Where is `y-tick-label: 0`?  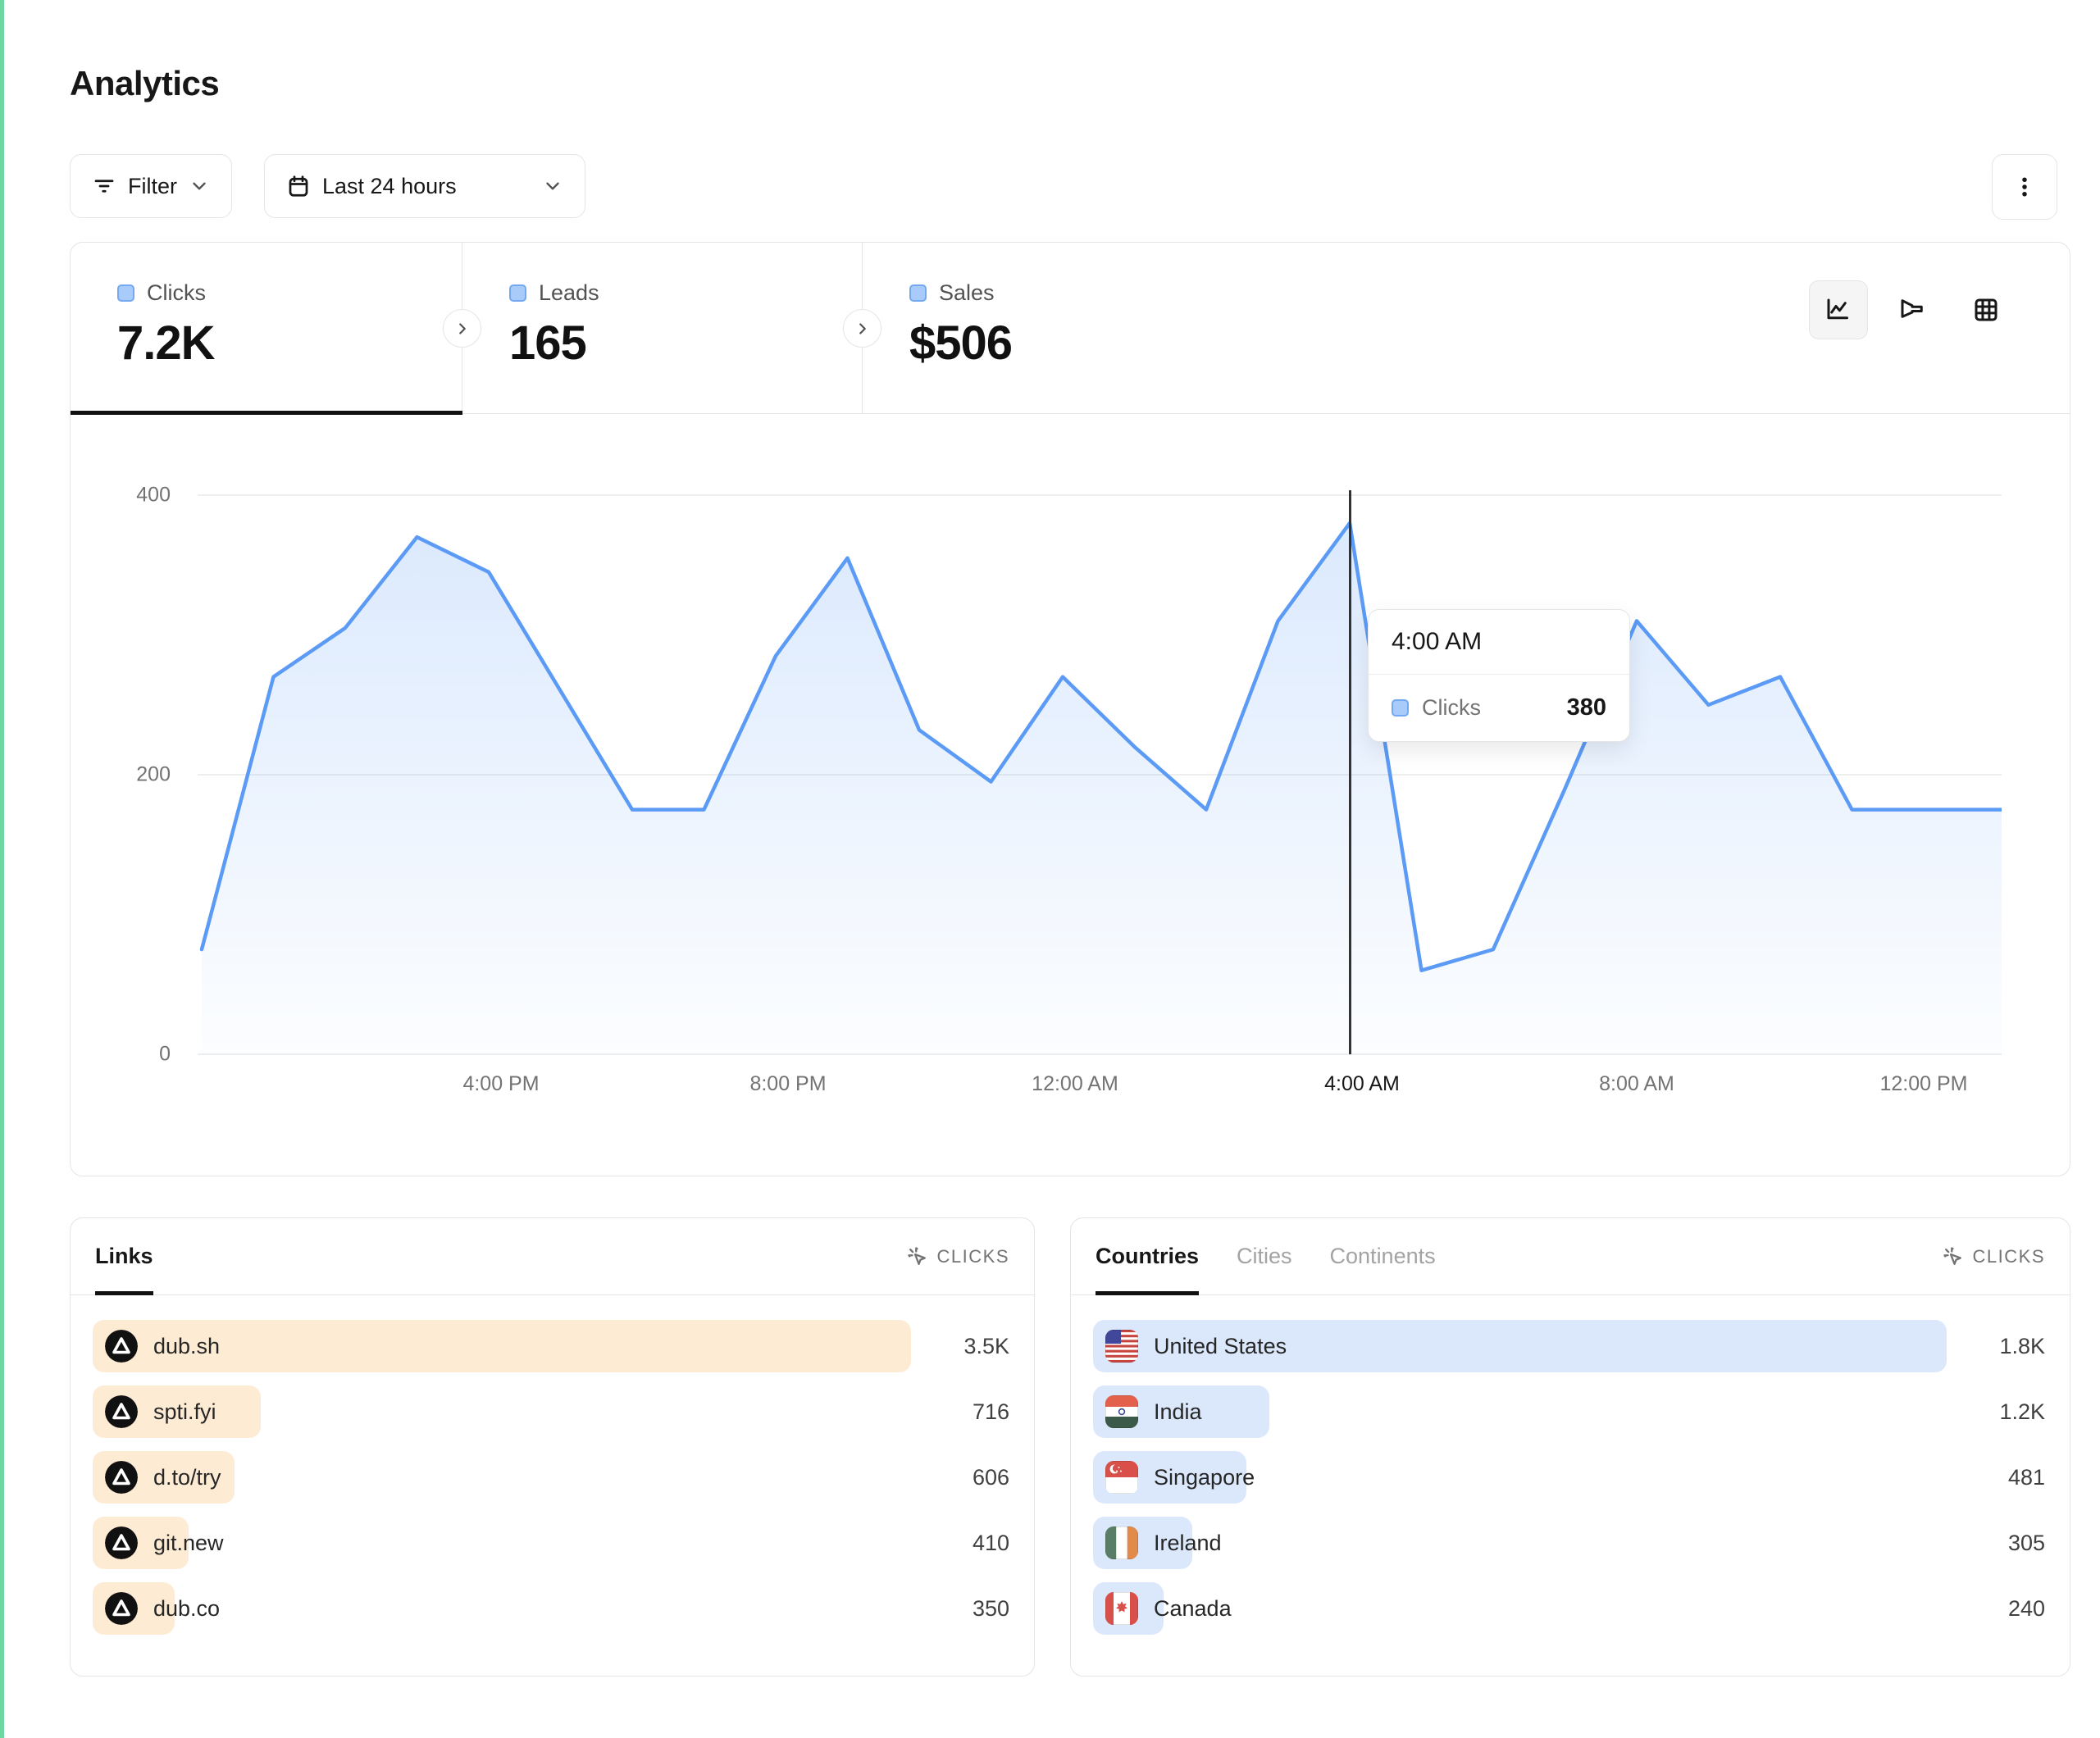
y-tick-label: 0 is located at coordinates (165, 1054).